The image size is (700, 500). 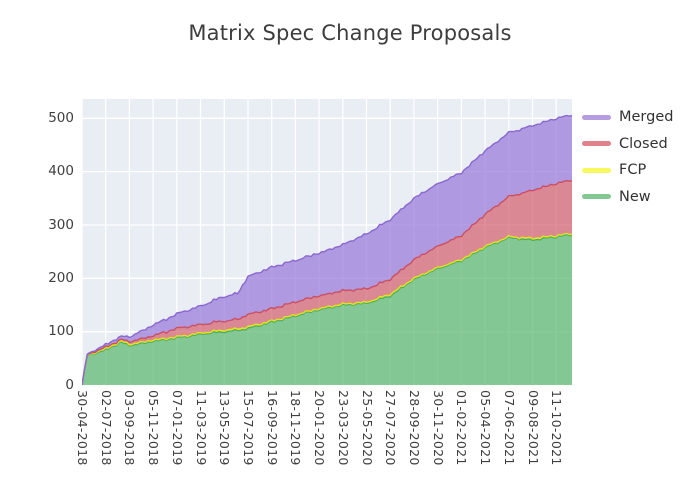 I want to click on y-tick-label: 200, so click(x=61, y=277).